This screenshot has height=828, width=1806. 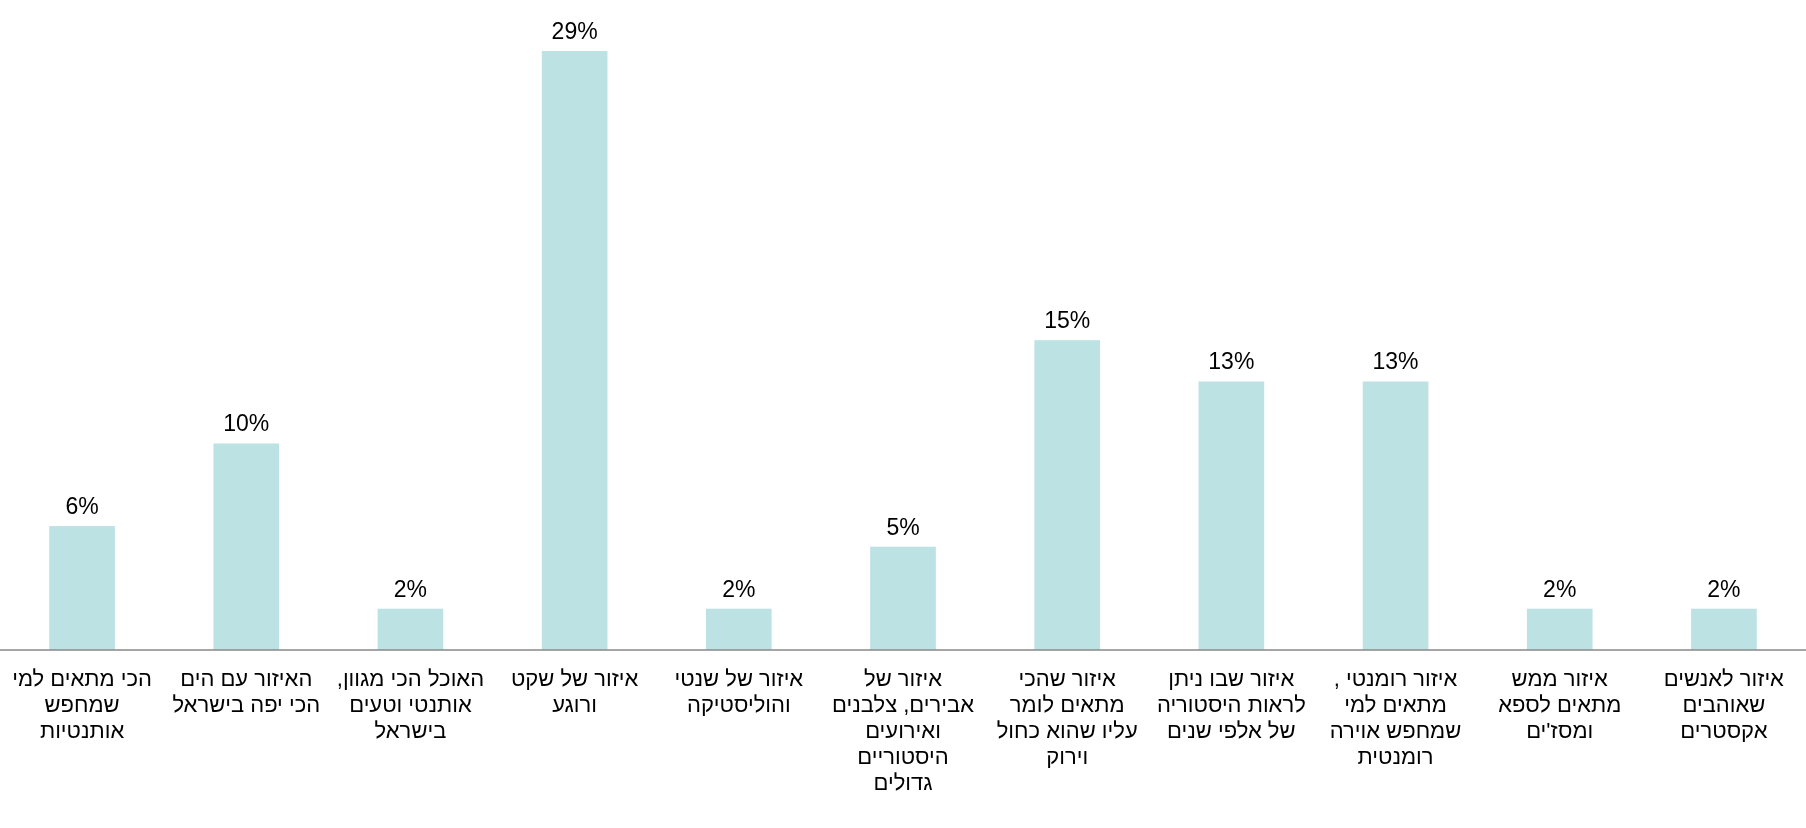 What do you see at coordinates (1067, 717) in the screenshot?
I see `x-tick-label: איזור שהכי מתאים לומר עליו שהוא כחול וירוק` at bounding box center [1067, 717].